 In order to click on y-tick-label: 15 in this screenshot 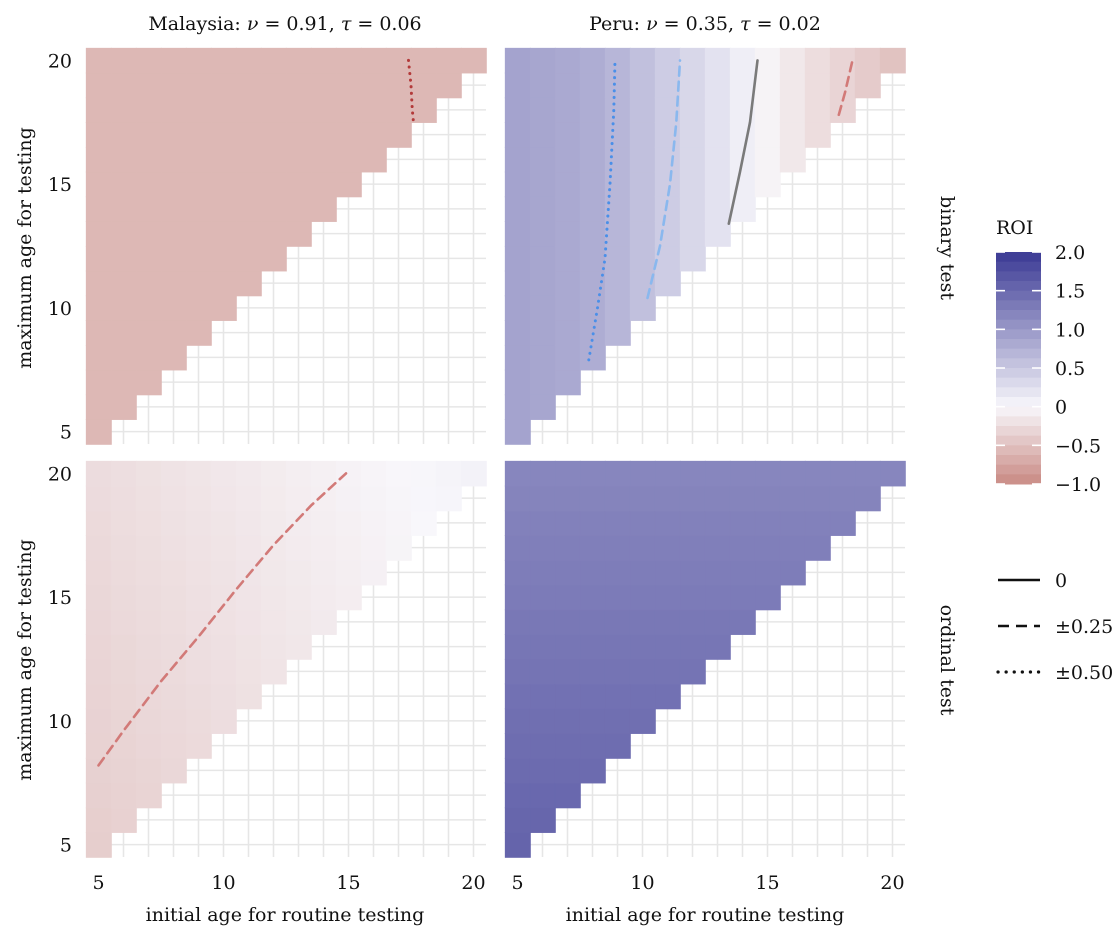, I will do `click(60, 185)`.